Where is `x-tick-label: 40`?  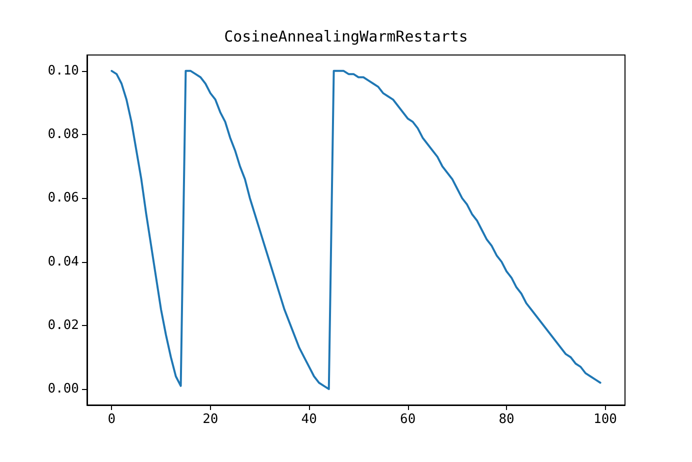 x-tick-label: 40 is located at coordinates (309, 419).